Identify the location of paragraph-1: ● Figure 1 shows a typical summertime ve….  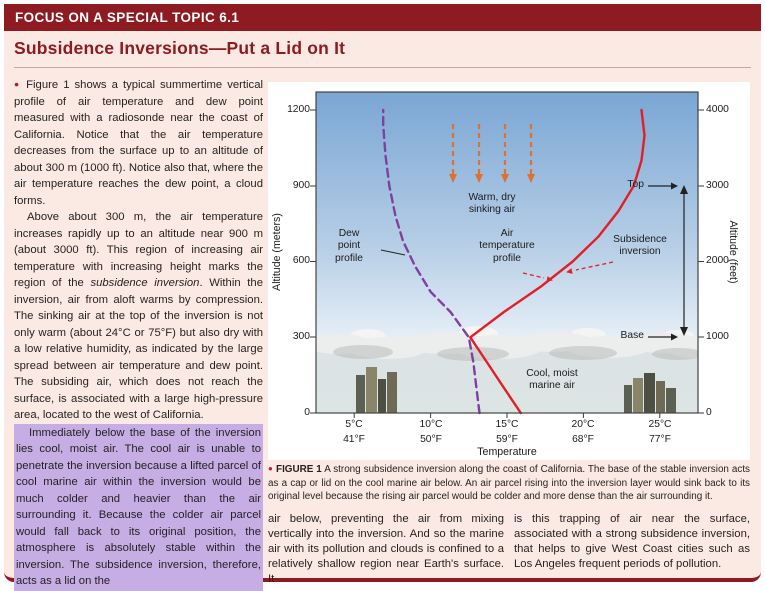
(138, 142).